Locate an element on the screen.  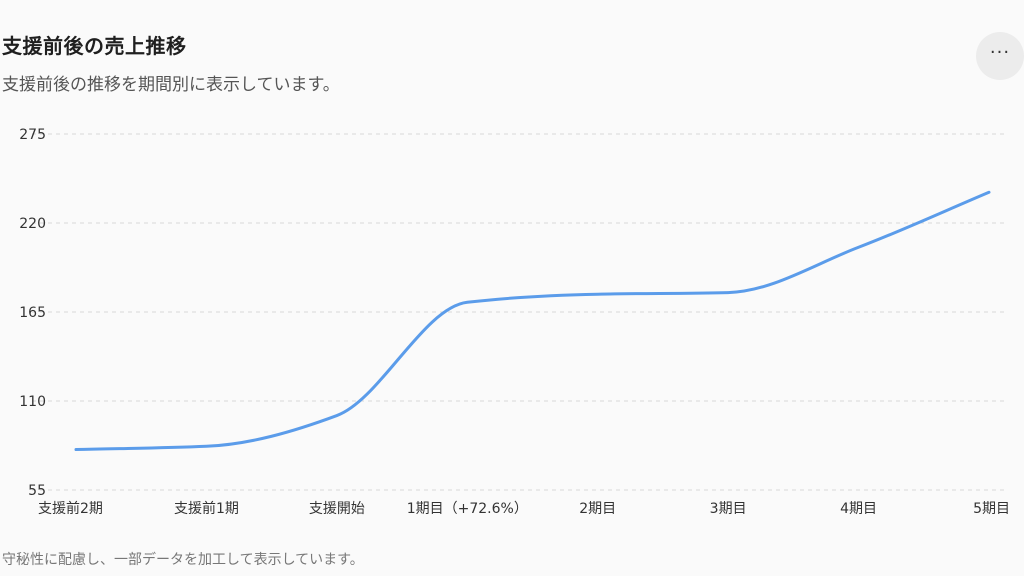
y-tick-label: 110 is located at coordinates (32, 402).